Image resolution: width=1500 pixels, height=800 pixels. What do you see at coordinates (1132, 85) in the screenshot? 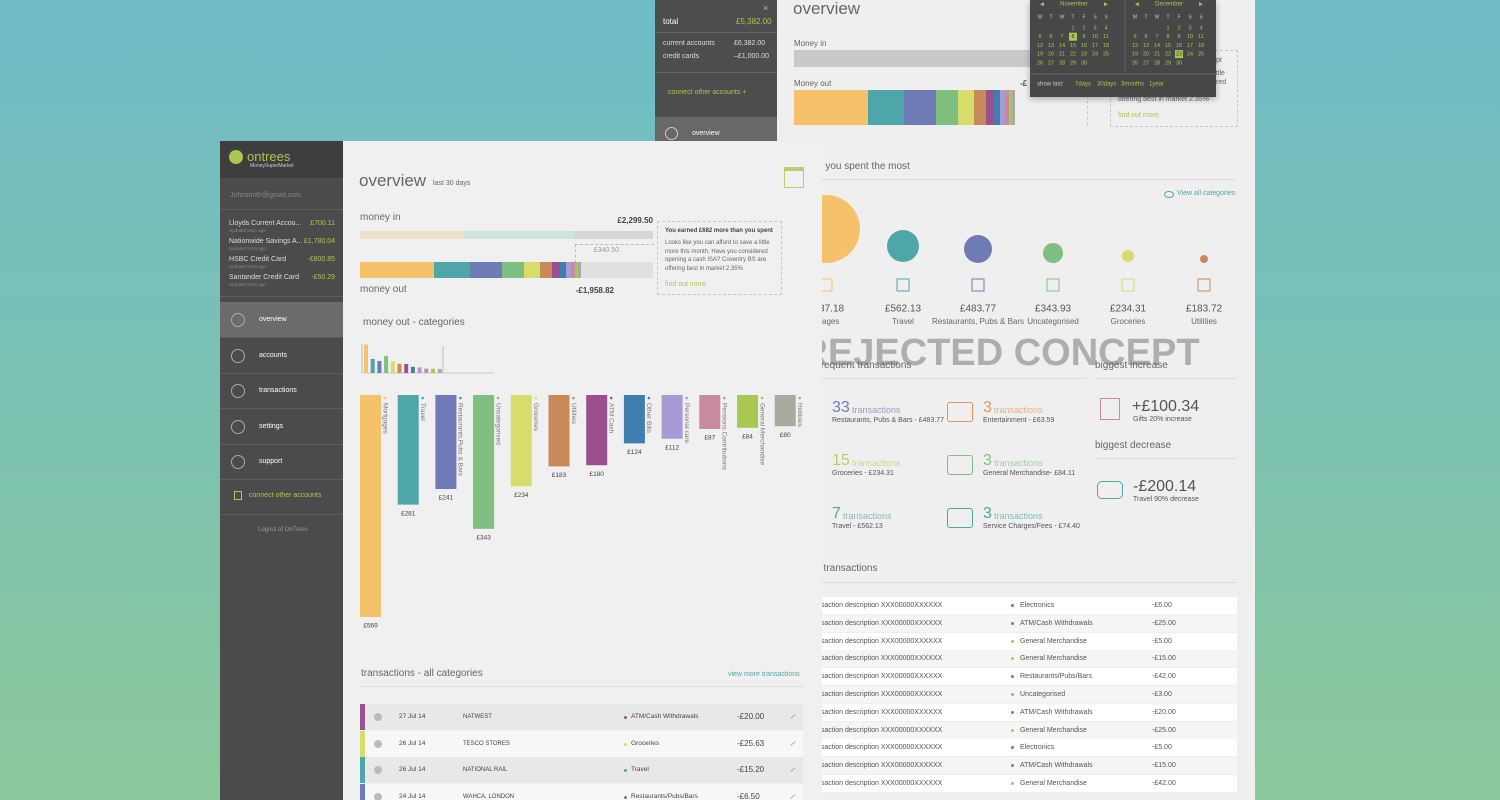
I see `range-option: 3months` at bounding box center [1132, 85].